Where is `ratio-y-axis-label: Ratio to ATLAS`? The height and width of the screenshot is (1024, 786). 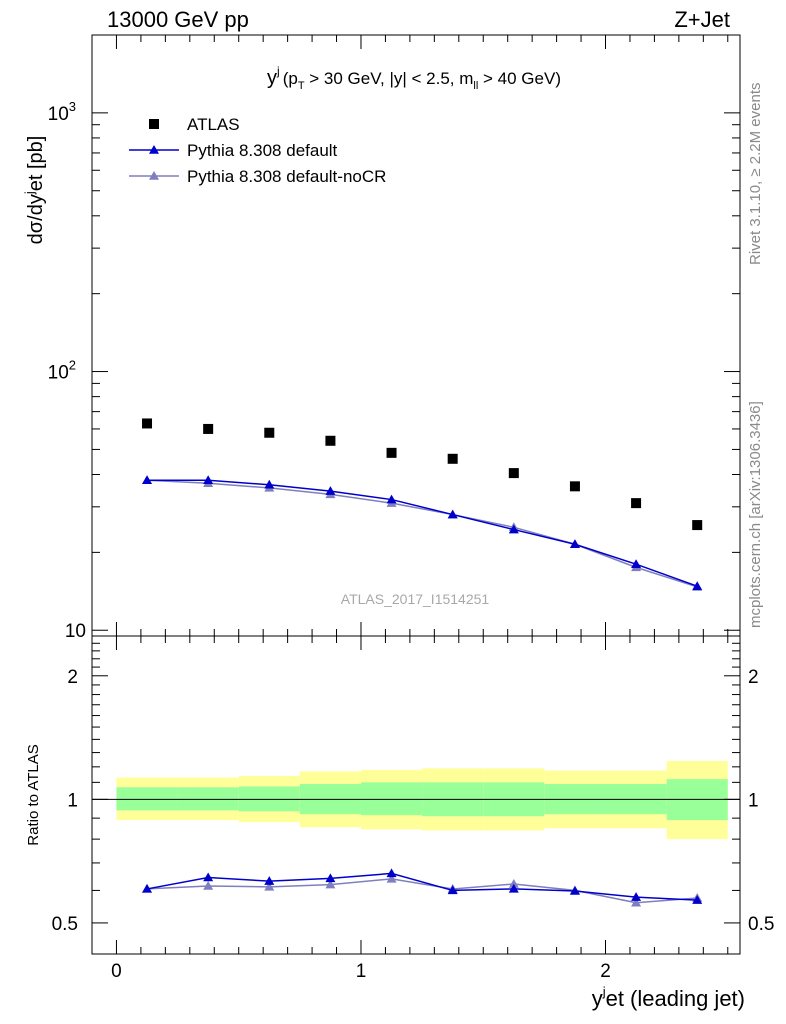 ratio-y-axis-label: Ratio to ATLAS is located at coordinates (33, 794).